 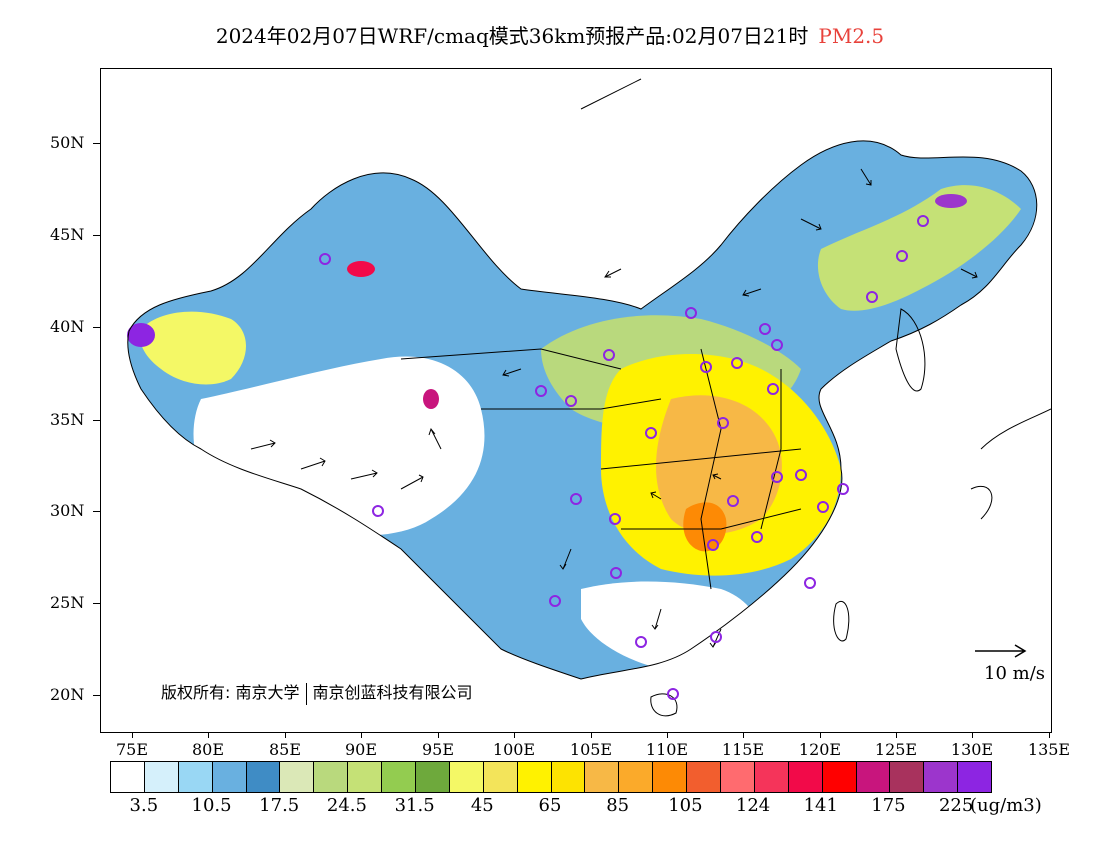 What do you see at coordinates (611, 94) in the screenshot?
I see `kamchatka-outline` at bounding box center [611, 94].